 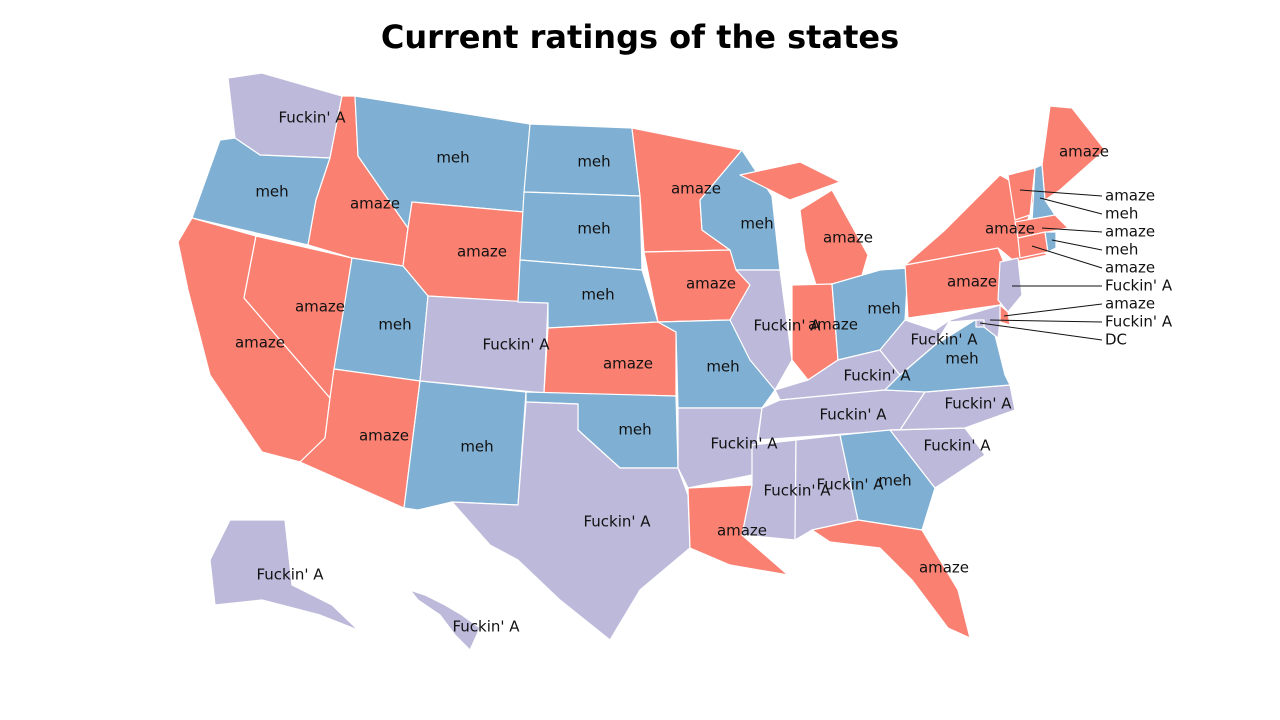 What do you see at coordinates (1077, 245) in the screenshot?
I see `callout-leader-ri` at bounding box center [1077, 245].